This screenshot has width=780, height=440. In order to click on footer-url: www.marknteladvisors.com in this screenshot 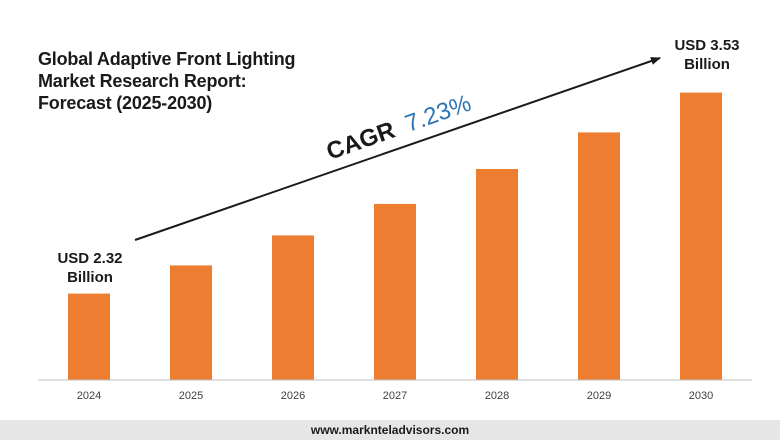, I will do `click(389, 430)`.